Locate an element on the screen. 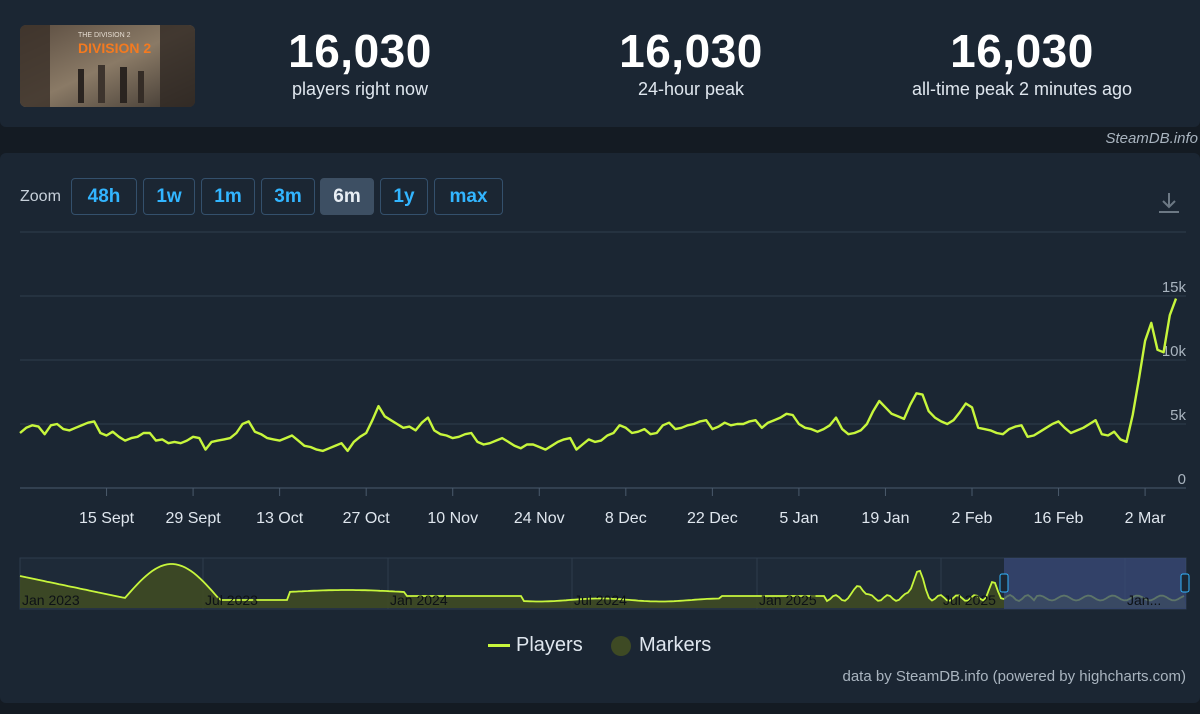 This screenshot has width=1200, height=714. markers-legend-swatch is located at coordinates (621, 645).